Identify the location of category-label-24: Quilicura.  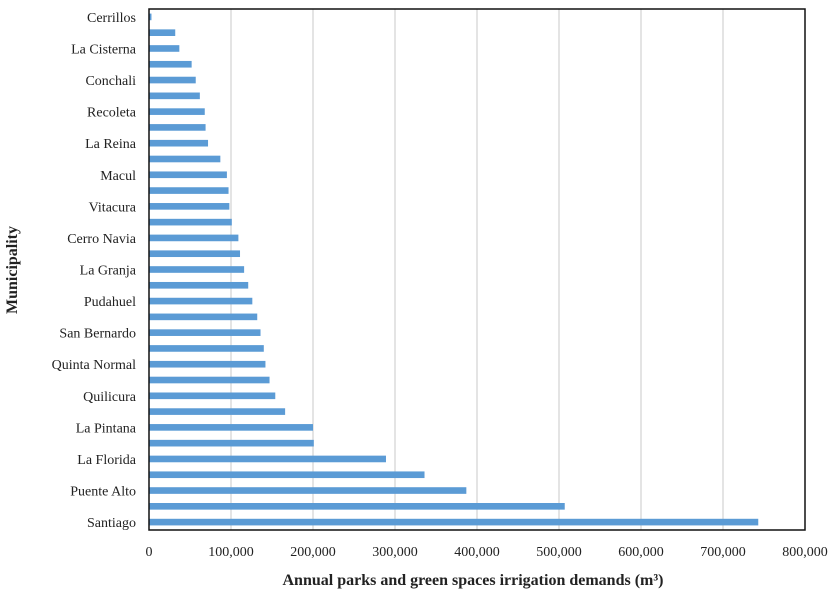
(110, 397).